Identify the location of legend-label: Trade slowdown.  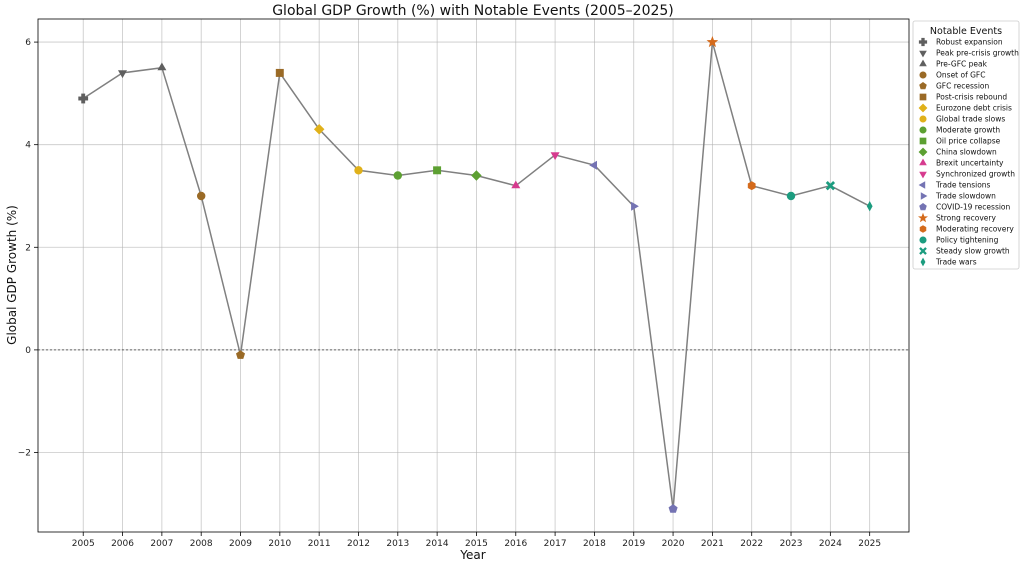
(965, 196).